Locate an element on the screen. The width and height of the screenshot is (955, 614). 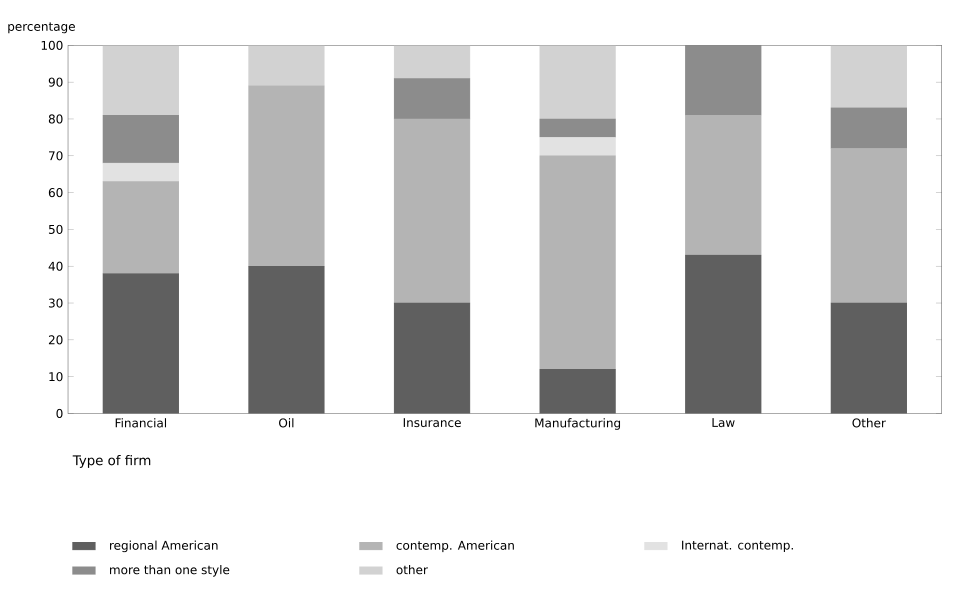
x-tick-label: Other is located at coordinates (869, 423).